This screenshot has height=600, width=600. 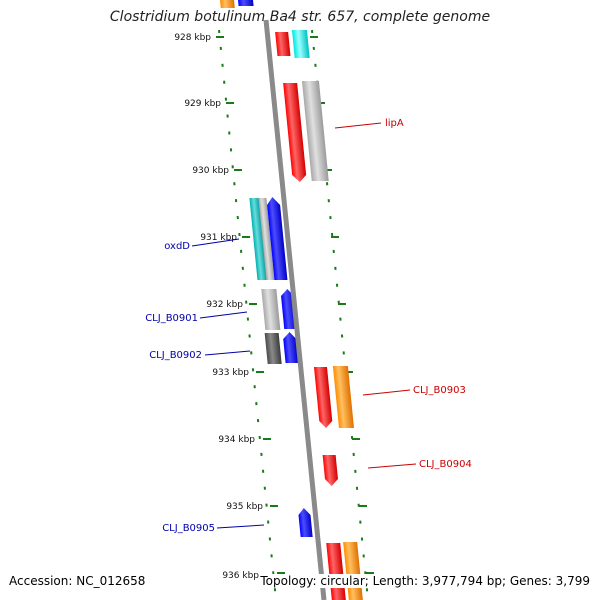 What do you see at coordinates (244, 507) in the screenshot?
I see `kbp-label: 935 kbp` at bounding box center [244, 507].